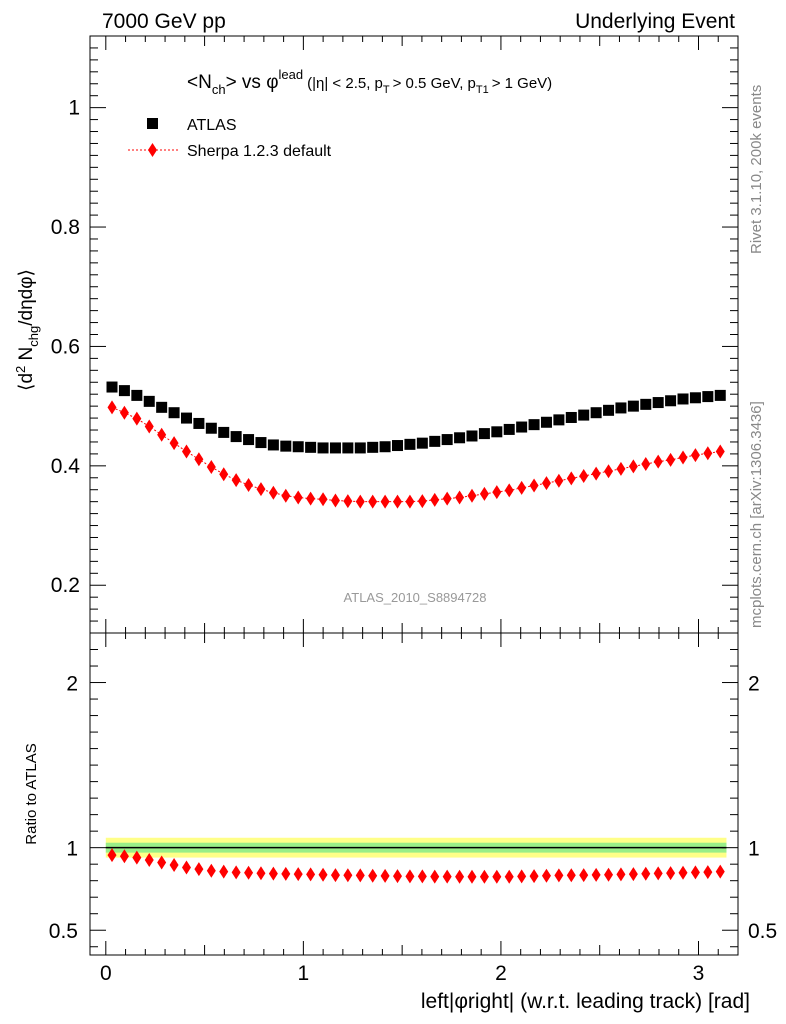  Describe the element at coordinates (304, 973) in the screenshot. I see `x-tick-label: 1` at that location.